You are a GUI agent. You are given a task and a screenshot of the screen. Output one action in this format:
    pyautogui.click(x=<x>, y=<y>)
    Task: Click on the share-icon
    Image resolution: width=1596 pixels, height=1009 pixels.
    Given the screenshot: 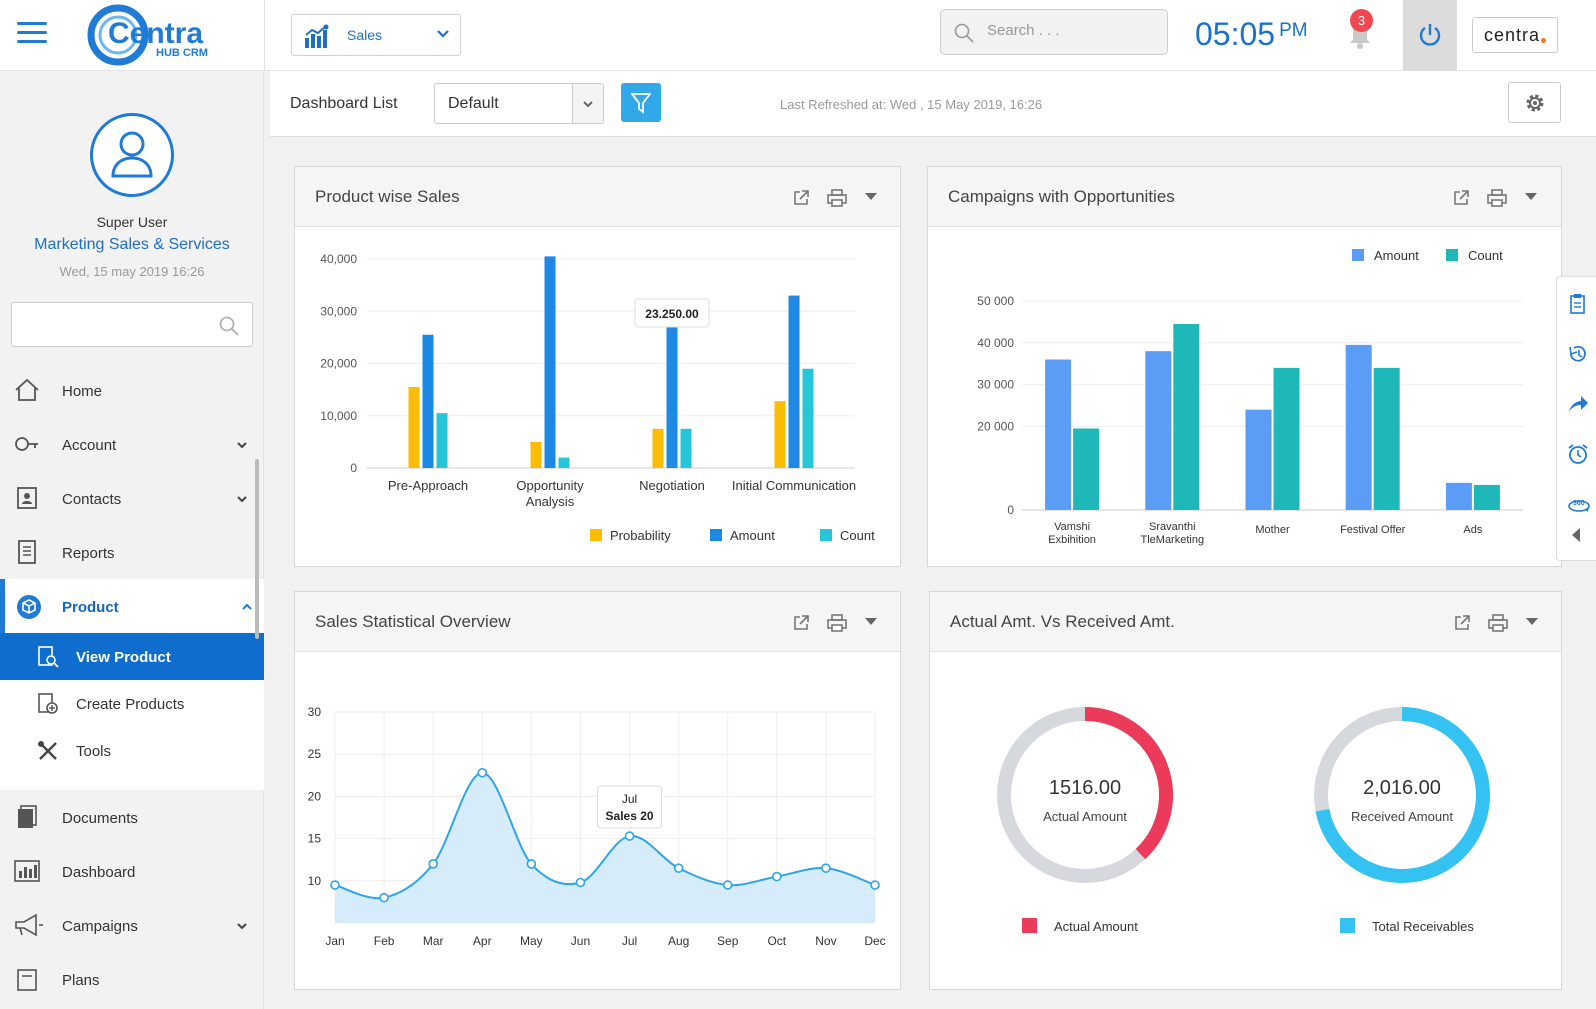 What is the action you would take?
    pyautogui.click(x=1578, y=404)
    